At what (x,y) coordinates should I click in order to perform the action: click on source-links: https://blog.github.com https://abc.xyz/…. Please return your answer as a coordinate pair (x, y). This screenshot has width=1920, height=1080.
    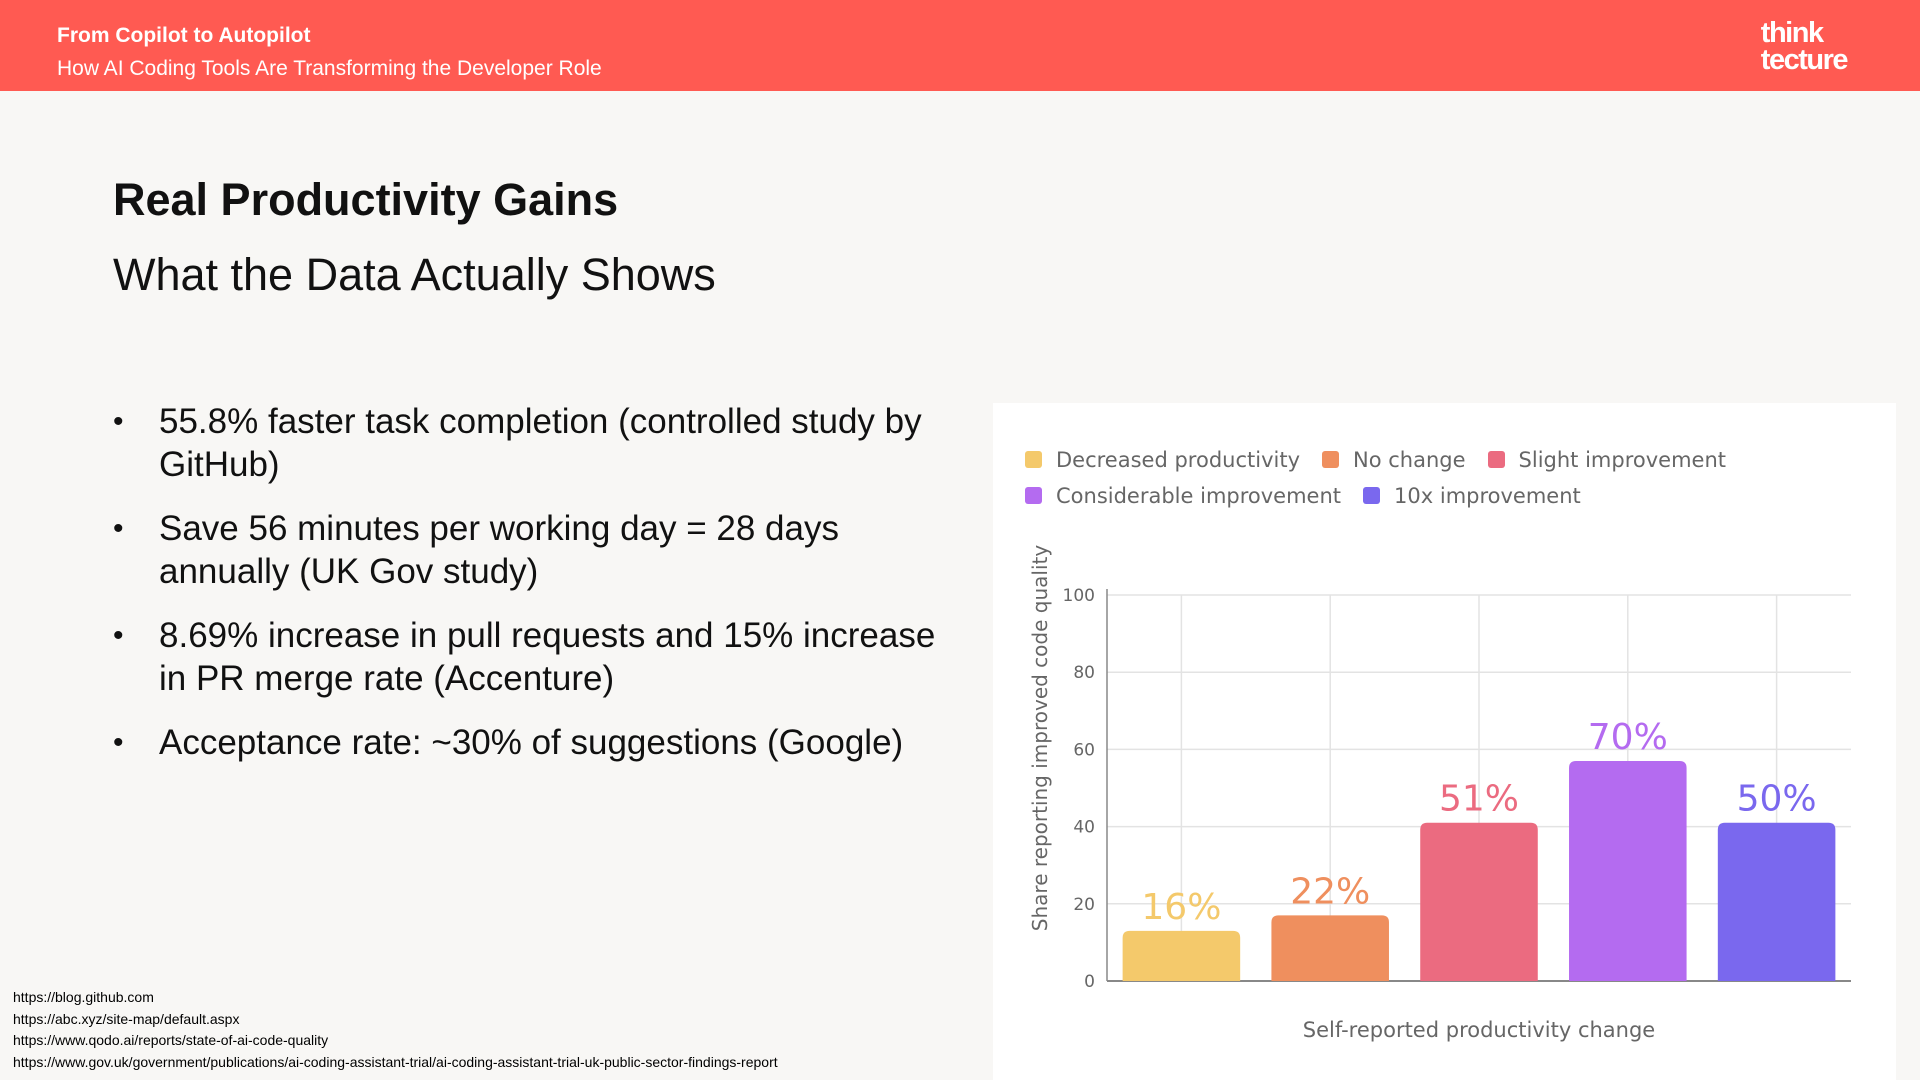
    Looking at the image, I should click on (395, 1030).